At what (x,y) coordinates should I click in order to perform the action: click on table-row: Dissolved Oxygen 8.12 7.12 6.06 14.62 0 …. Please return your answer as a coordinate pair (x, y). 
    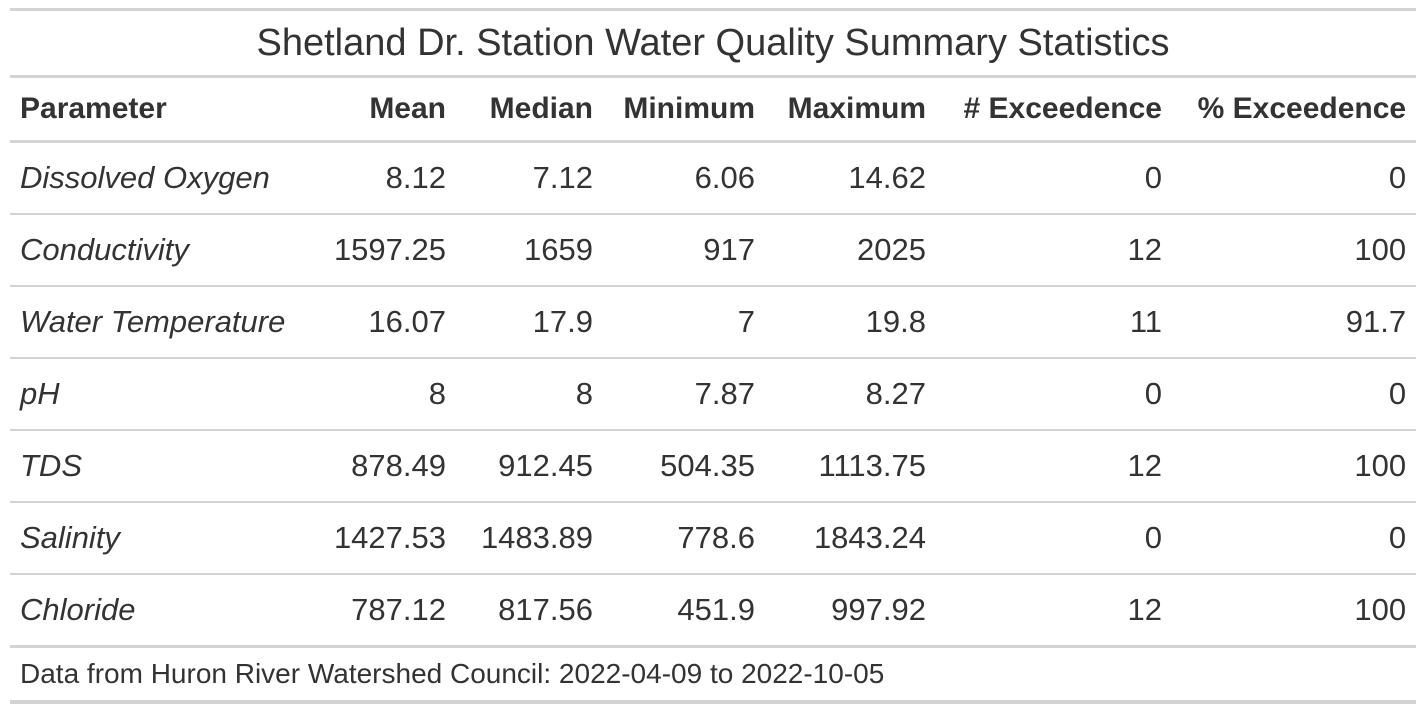
    Looking at the image, I should click on (713, 178).